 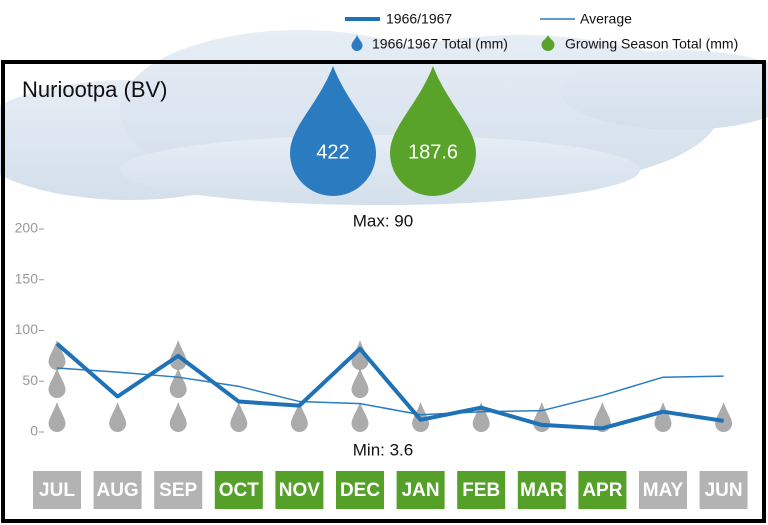 I want to click on x-tick-label: JUN, so click(x=724, y=490).